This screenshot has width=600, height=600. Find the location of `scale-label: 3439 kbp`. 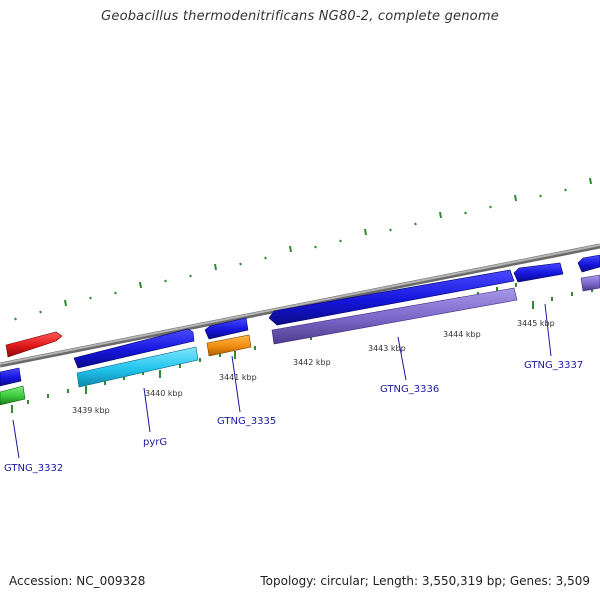

scale-label: 3439 kbp is located at coordinates (91, 410).